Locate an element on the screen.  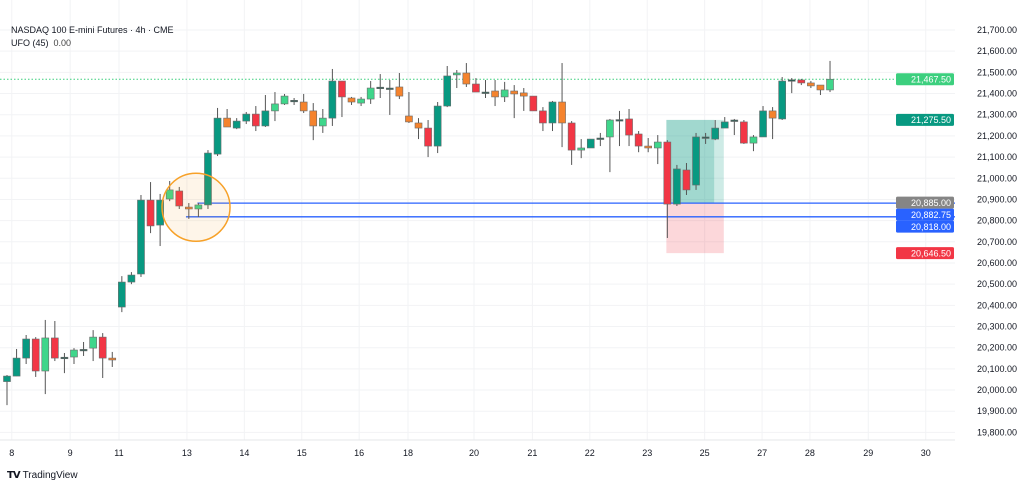
price-axis-label: 21,100.00 is located at coordinates (997, 157).